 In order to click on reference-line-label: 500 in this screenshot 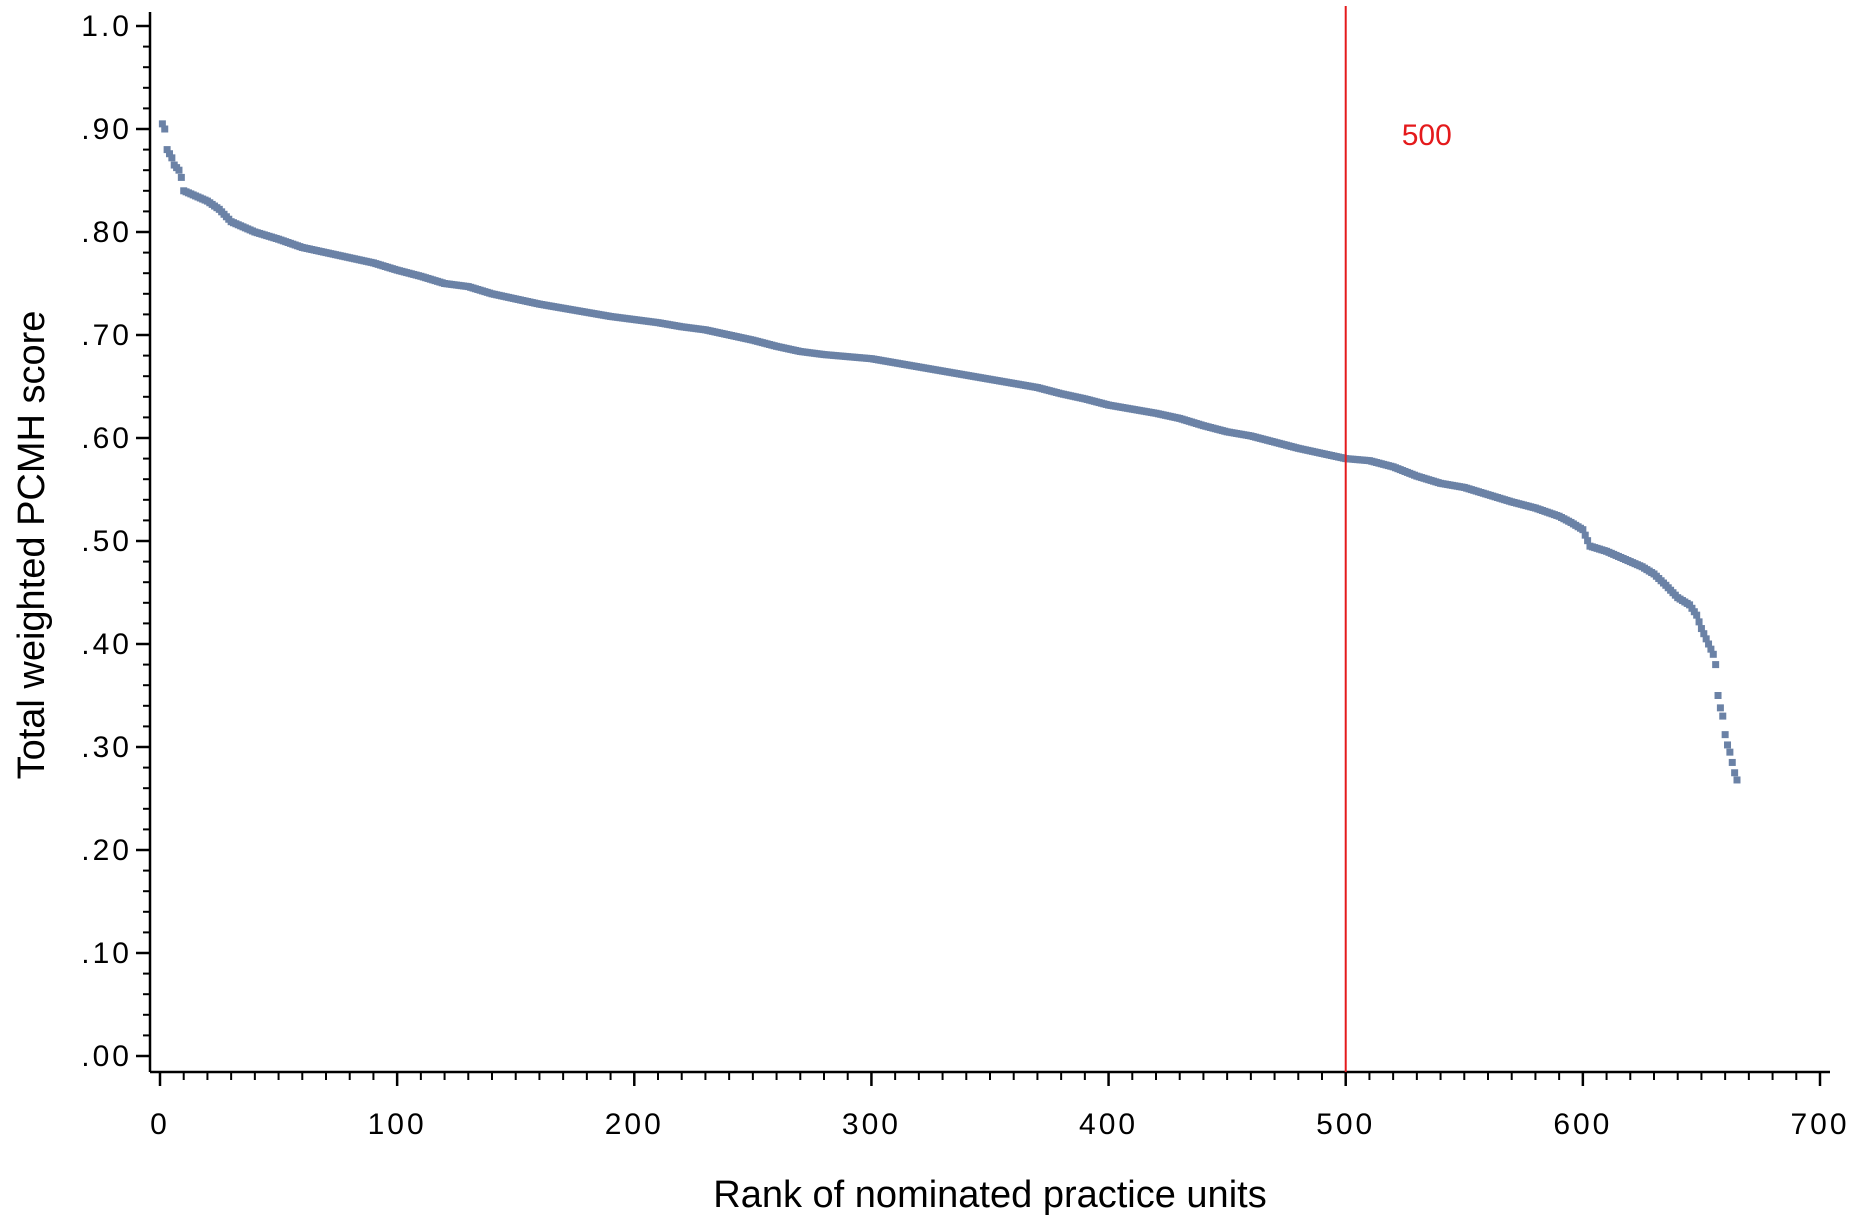, I will do `click(1427, 135)`.